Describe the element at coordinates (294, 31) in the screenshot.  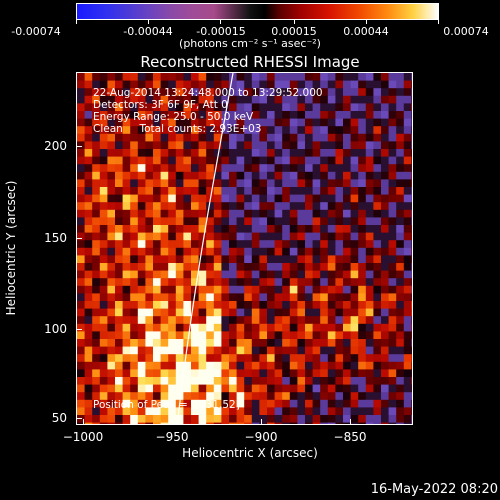
I see `colorbar-tick-label: 0.00015` at that location.